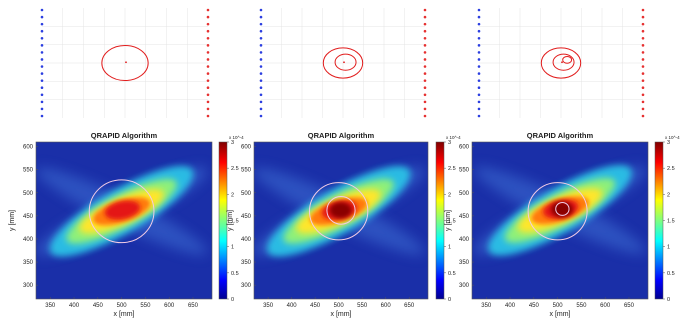 This screenshot has height=329, width=691. I want to click on x-tick-label: 350, so click(50, 306).